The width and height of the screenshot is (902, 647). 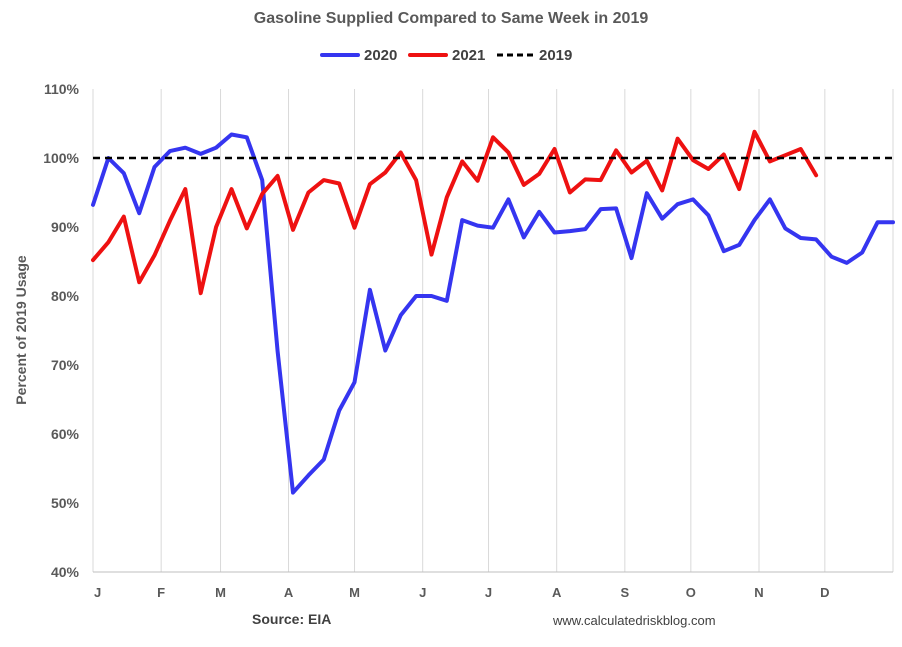 What do you see at coordinates (65, 572) in the screenshot?
I see `y-tick-label: 40%` at bounding box center [65, 572].